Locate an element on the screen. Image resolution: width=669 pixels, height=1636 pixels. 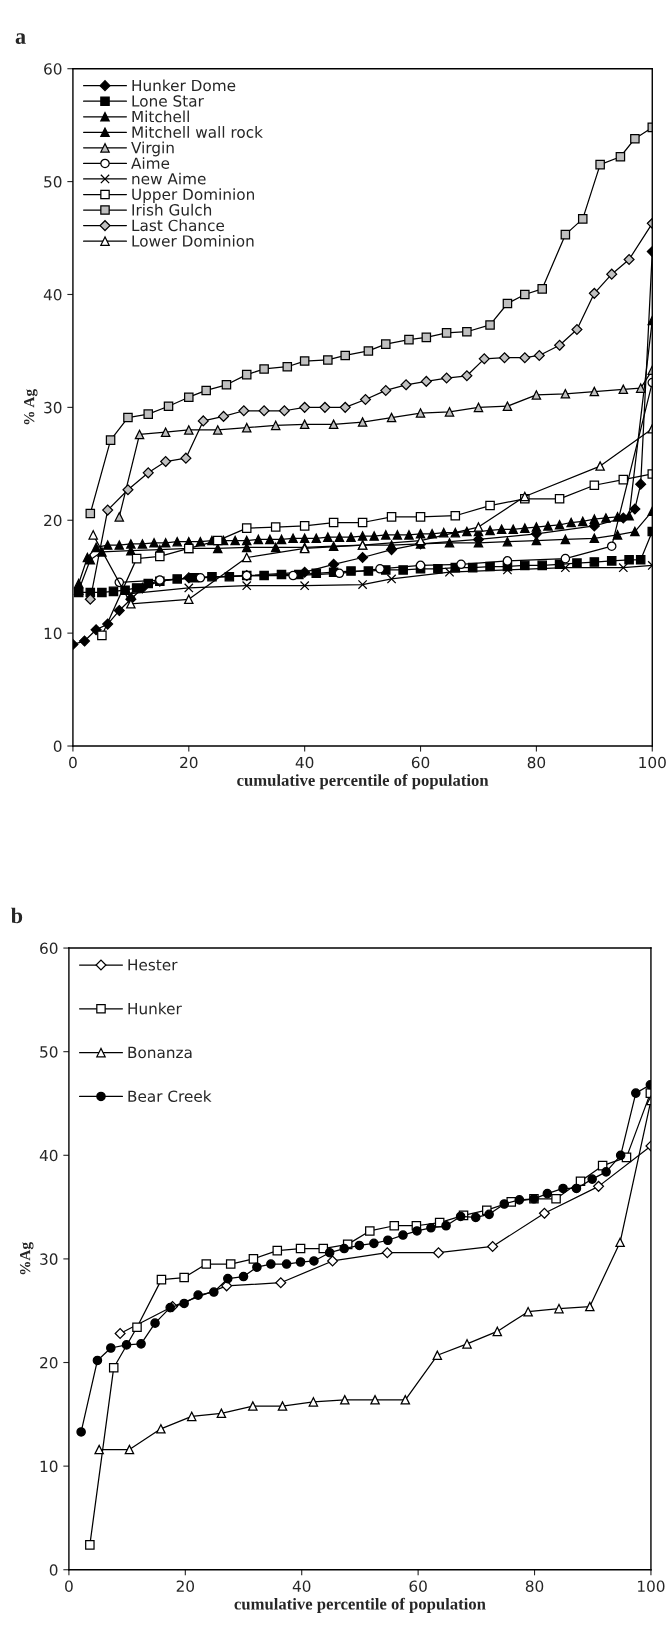
legend-label: Irish Gulch is located at coordinates (172, 209).